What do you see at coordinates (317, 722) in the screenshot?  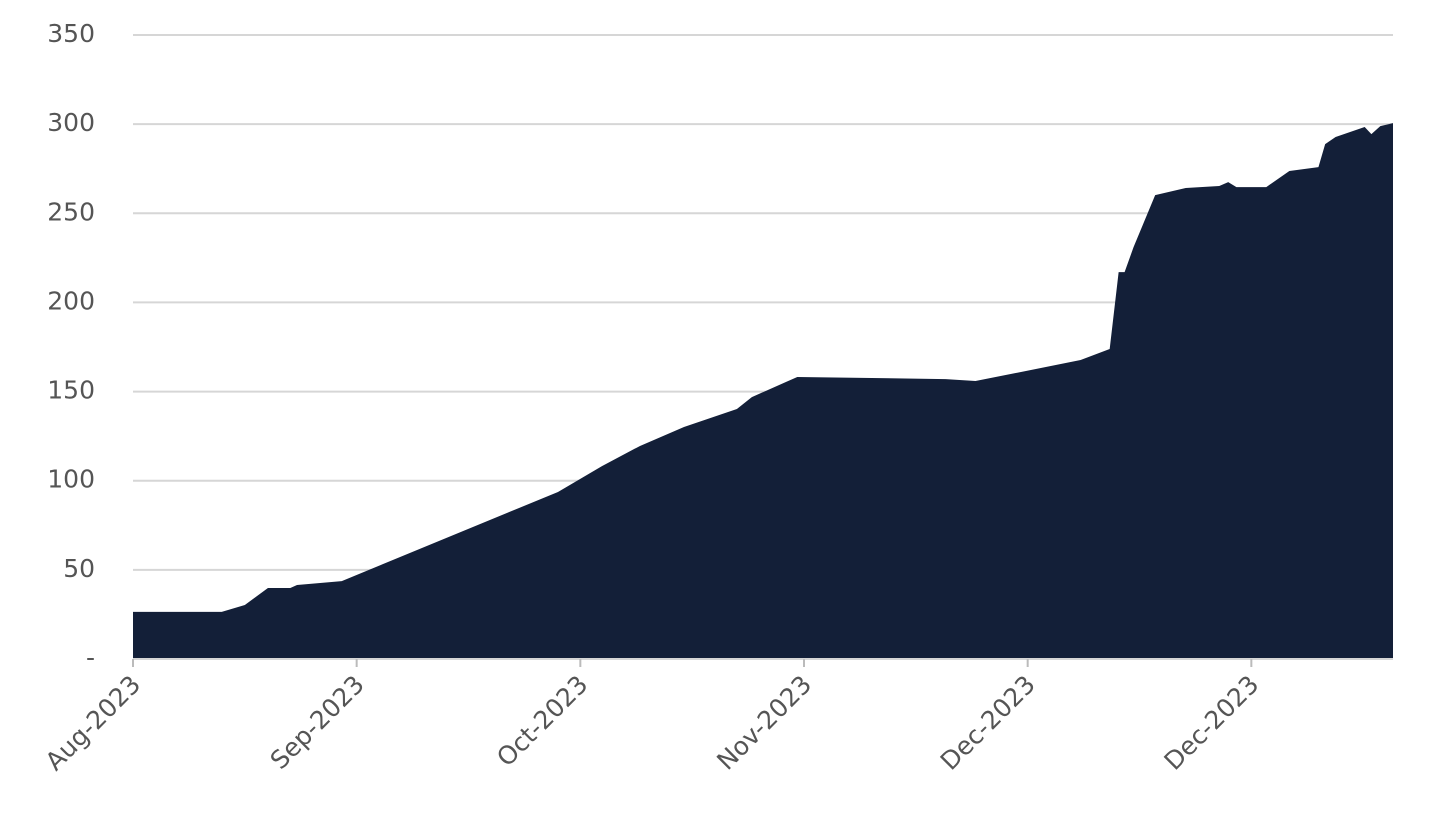 I see `x-tick-label: Sep-2023` at bounding box center [317, 722].